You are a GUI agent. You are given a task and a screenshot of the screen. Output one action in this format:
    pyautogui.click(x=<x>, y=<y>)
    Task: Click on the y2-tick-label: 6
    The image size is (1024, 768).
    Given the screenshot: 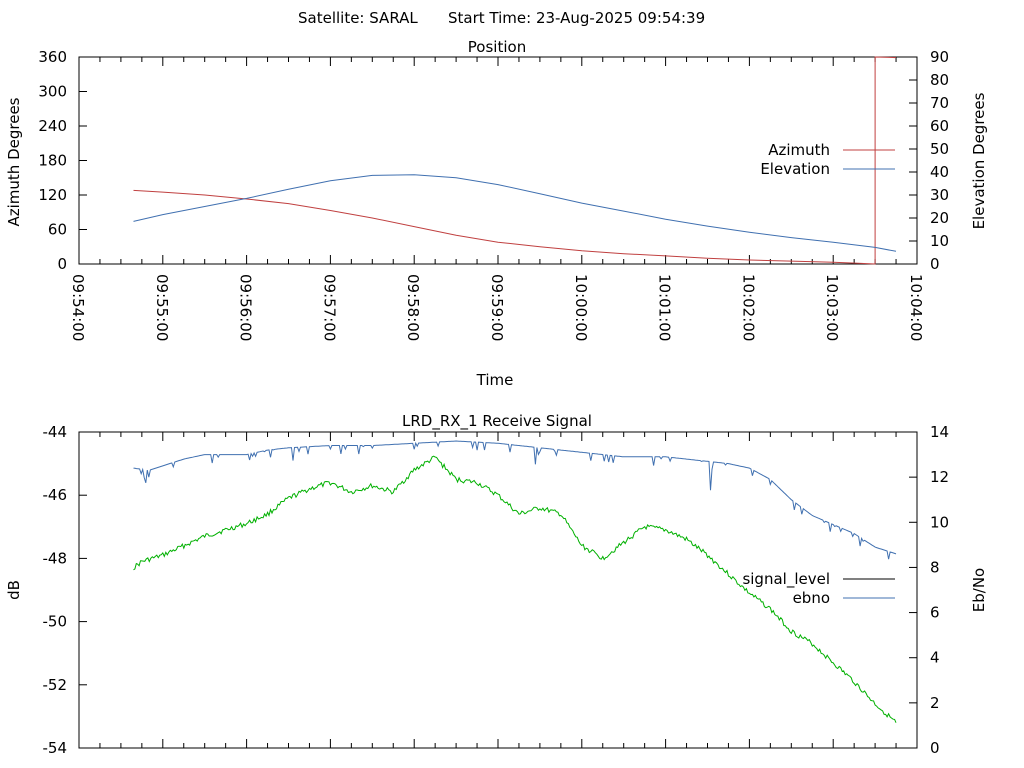 What is the action you would take?
    pyautogui.click(x=935, y=613)
    